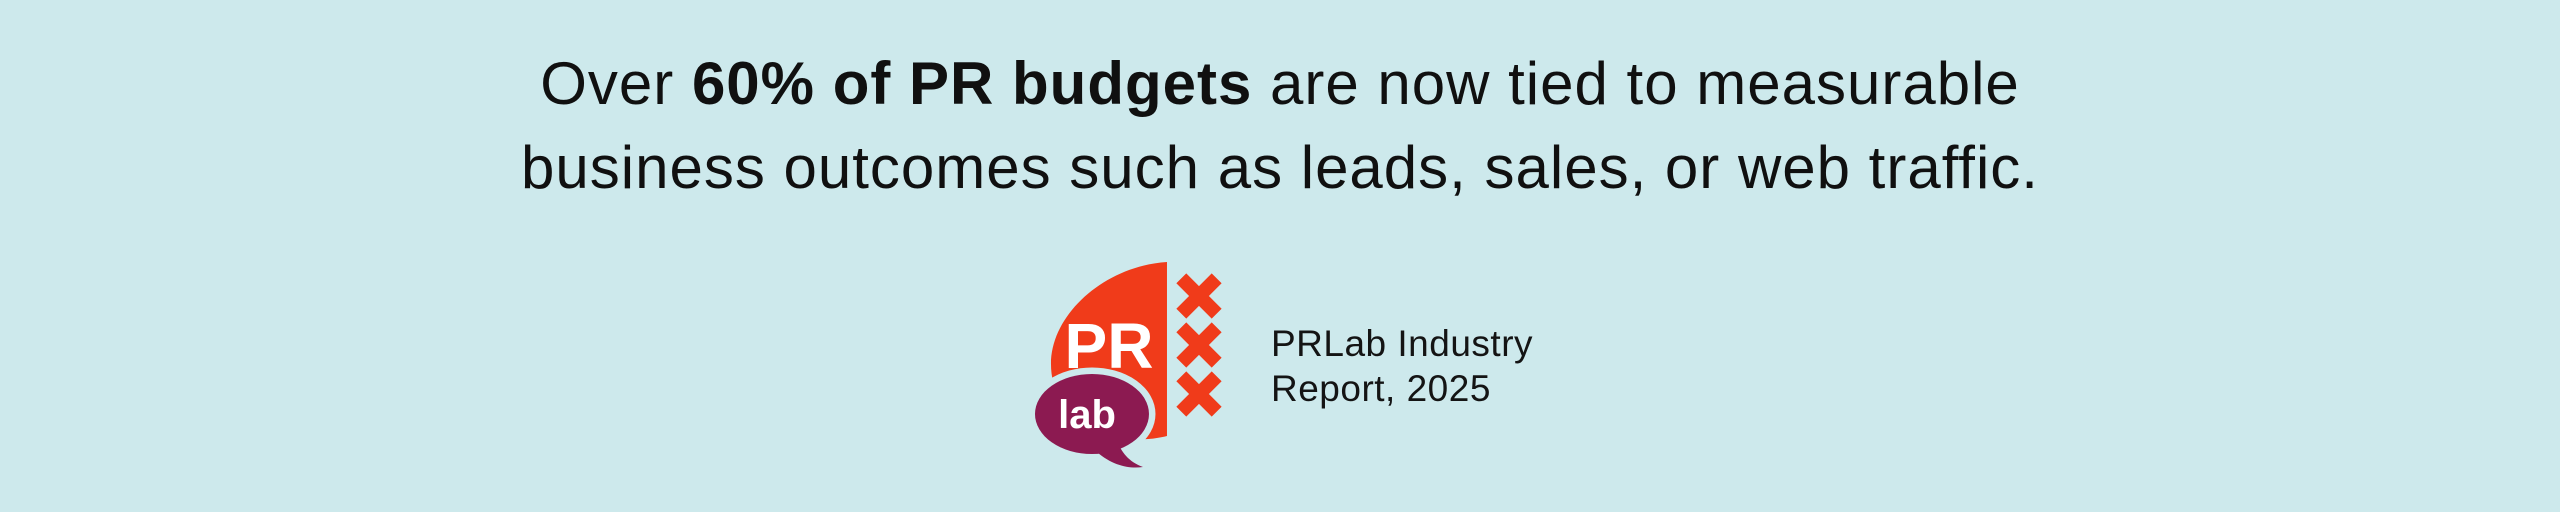 Image resolution: width=2560 pixels, height=512 pixels. I want to click on headline-suffix: are now tied to measurable, so click(1636, 83).